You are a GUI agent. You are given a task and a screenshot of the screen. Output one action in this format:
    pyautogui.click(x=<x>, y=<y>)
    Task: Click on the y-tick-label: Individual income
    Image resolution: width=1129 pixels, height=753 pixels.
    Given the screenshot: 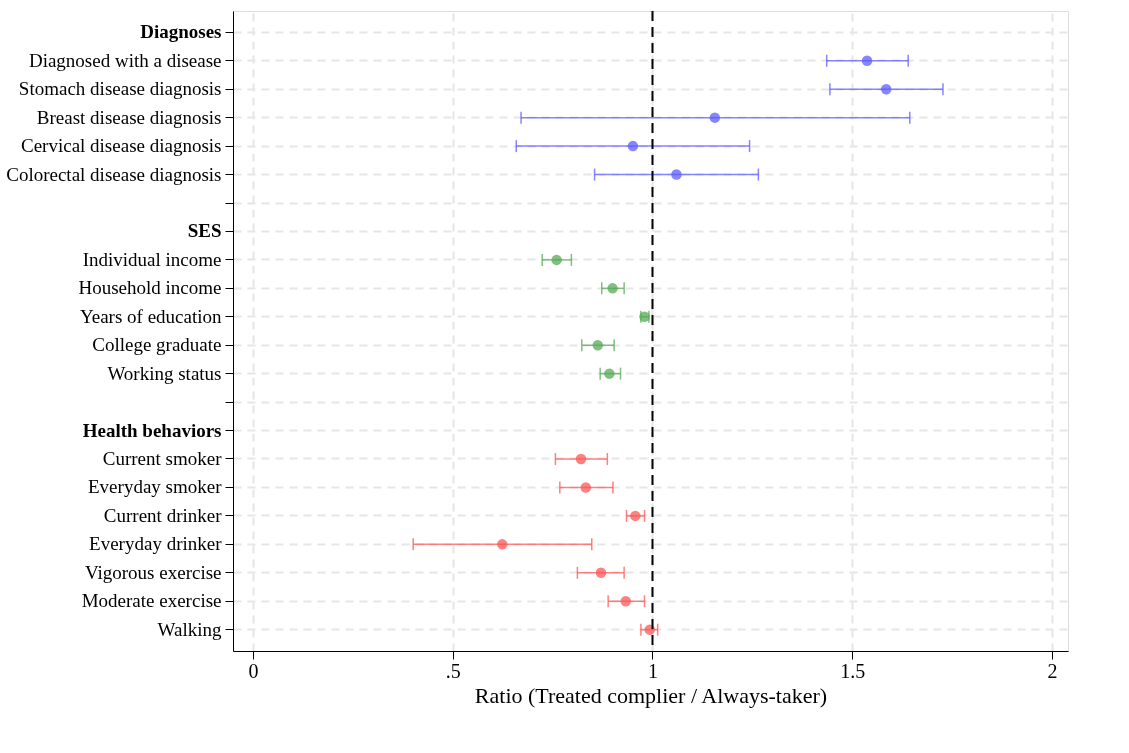 What is the action you would take?
    pyautogui.click(x=152, y=259)
    